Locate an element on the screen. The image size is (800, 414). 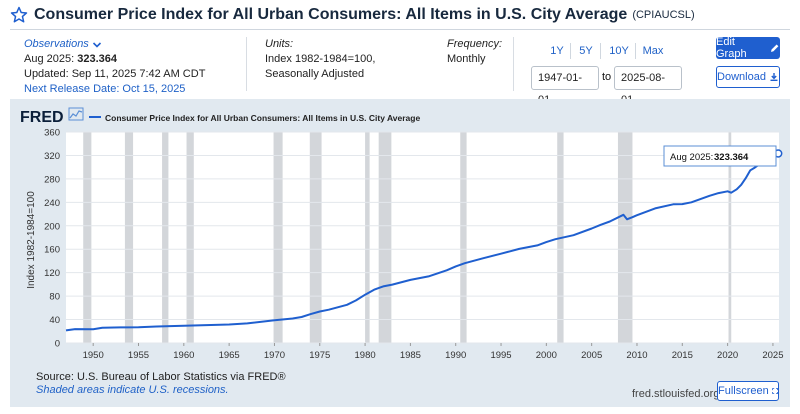
recession-note: Shaded areas indicate U.S. recessions. is located at coordinates (132, 390).